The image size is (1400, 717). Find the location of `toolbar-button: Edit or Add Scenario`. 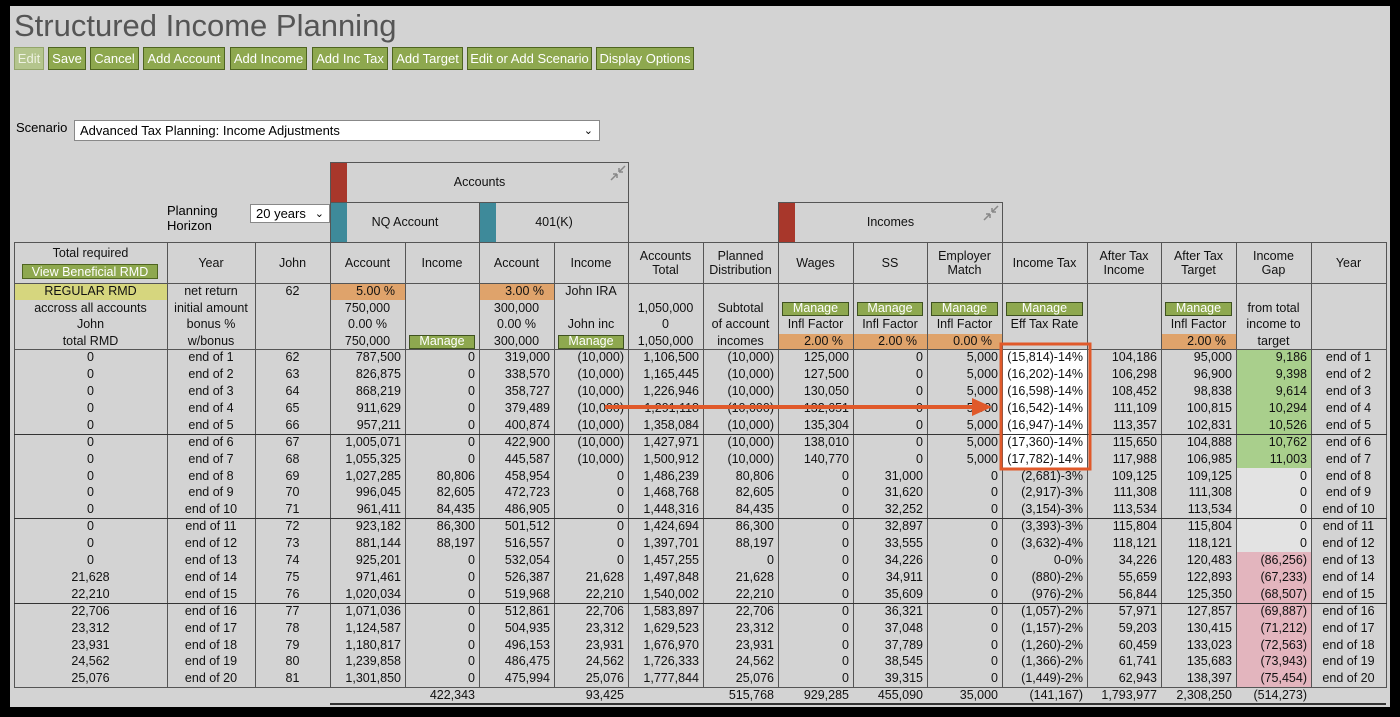

toolbar-button: Edit or Add Scenario is located at coordinates (529, 58).